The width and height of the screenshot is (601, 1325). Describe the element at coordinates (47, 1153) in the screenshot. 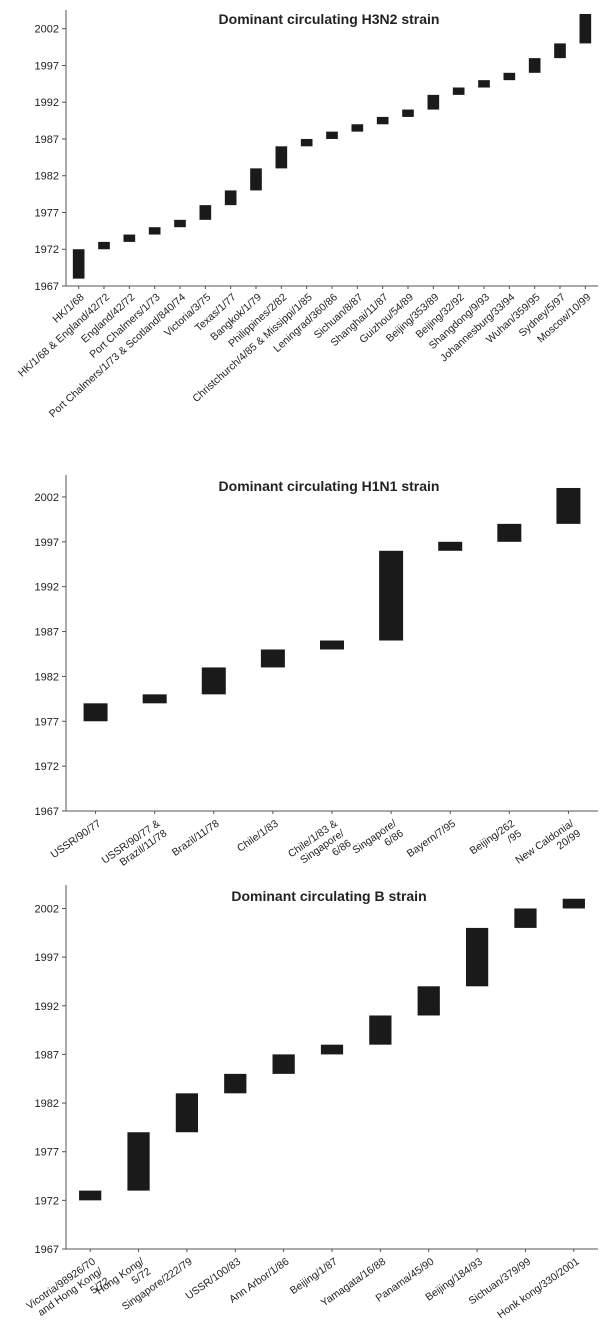

I see `b-strain-y-tick-label: 1977` at that location.